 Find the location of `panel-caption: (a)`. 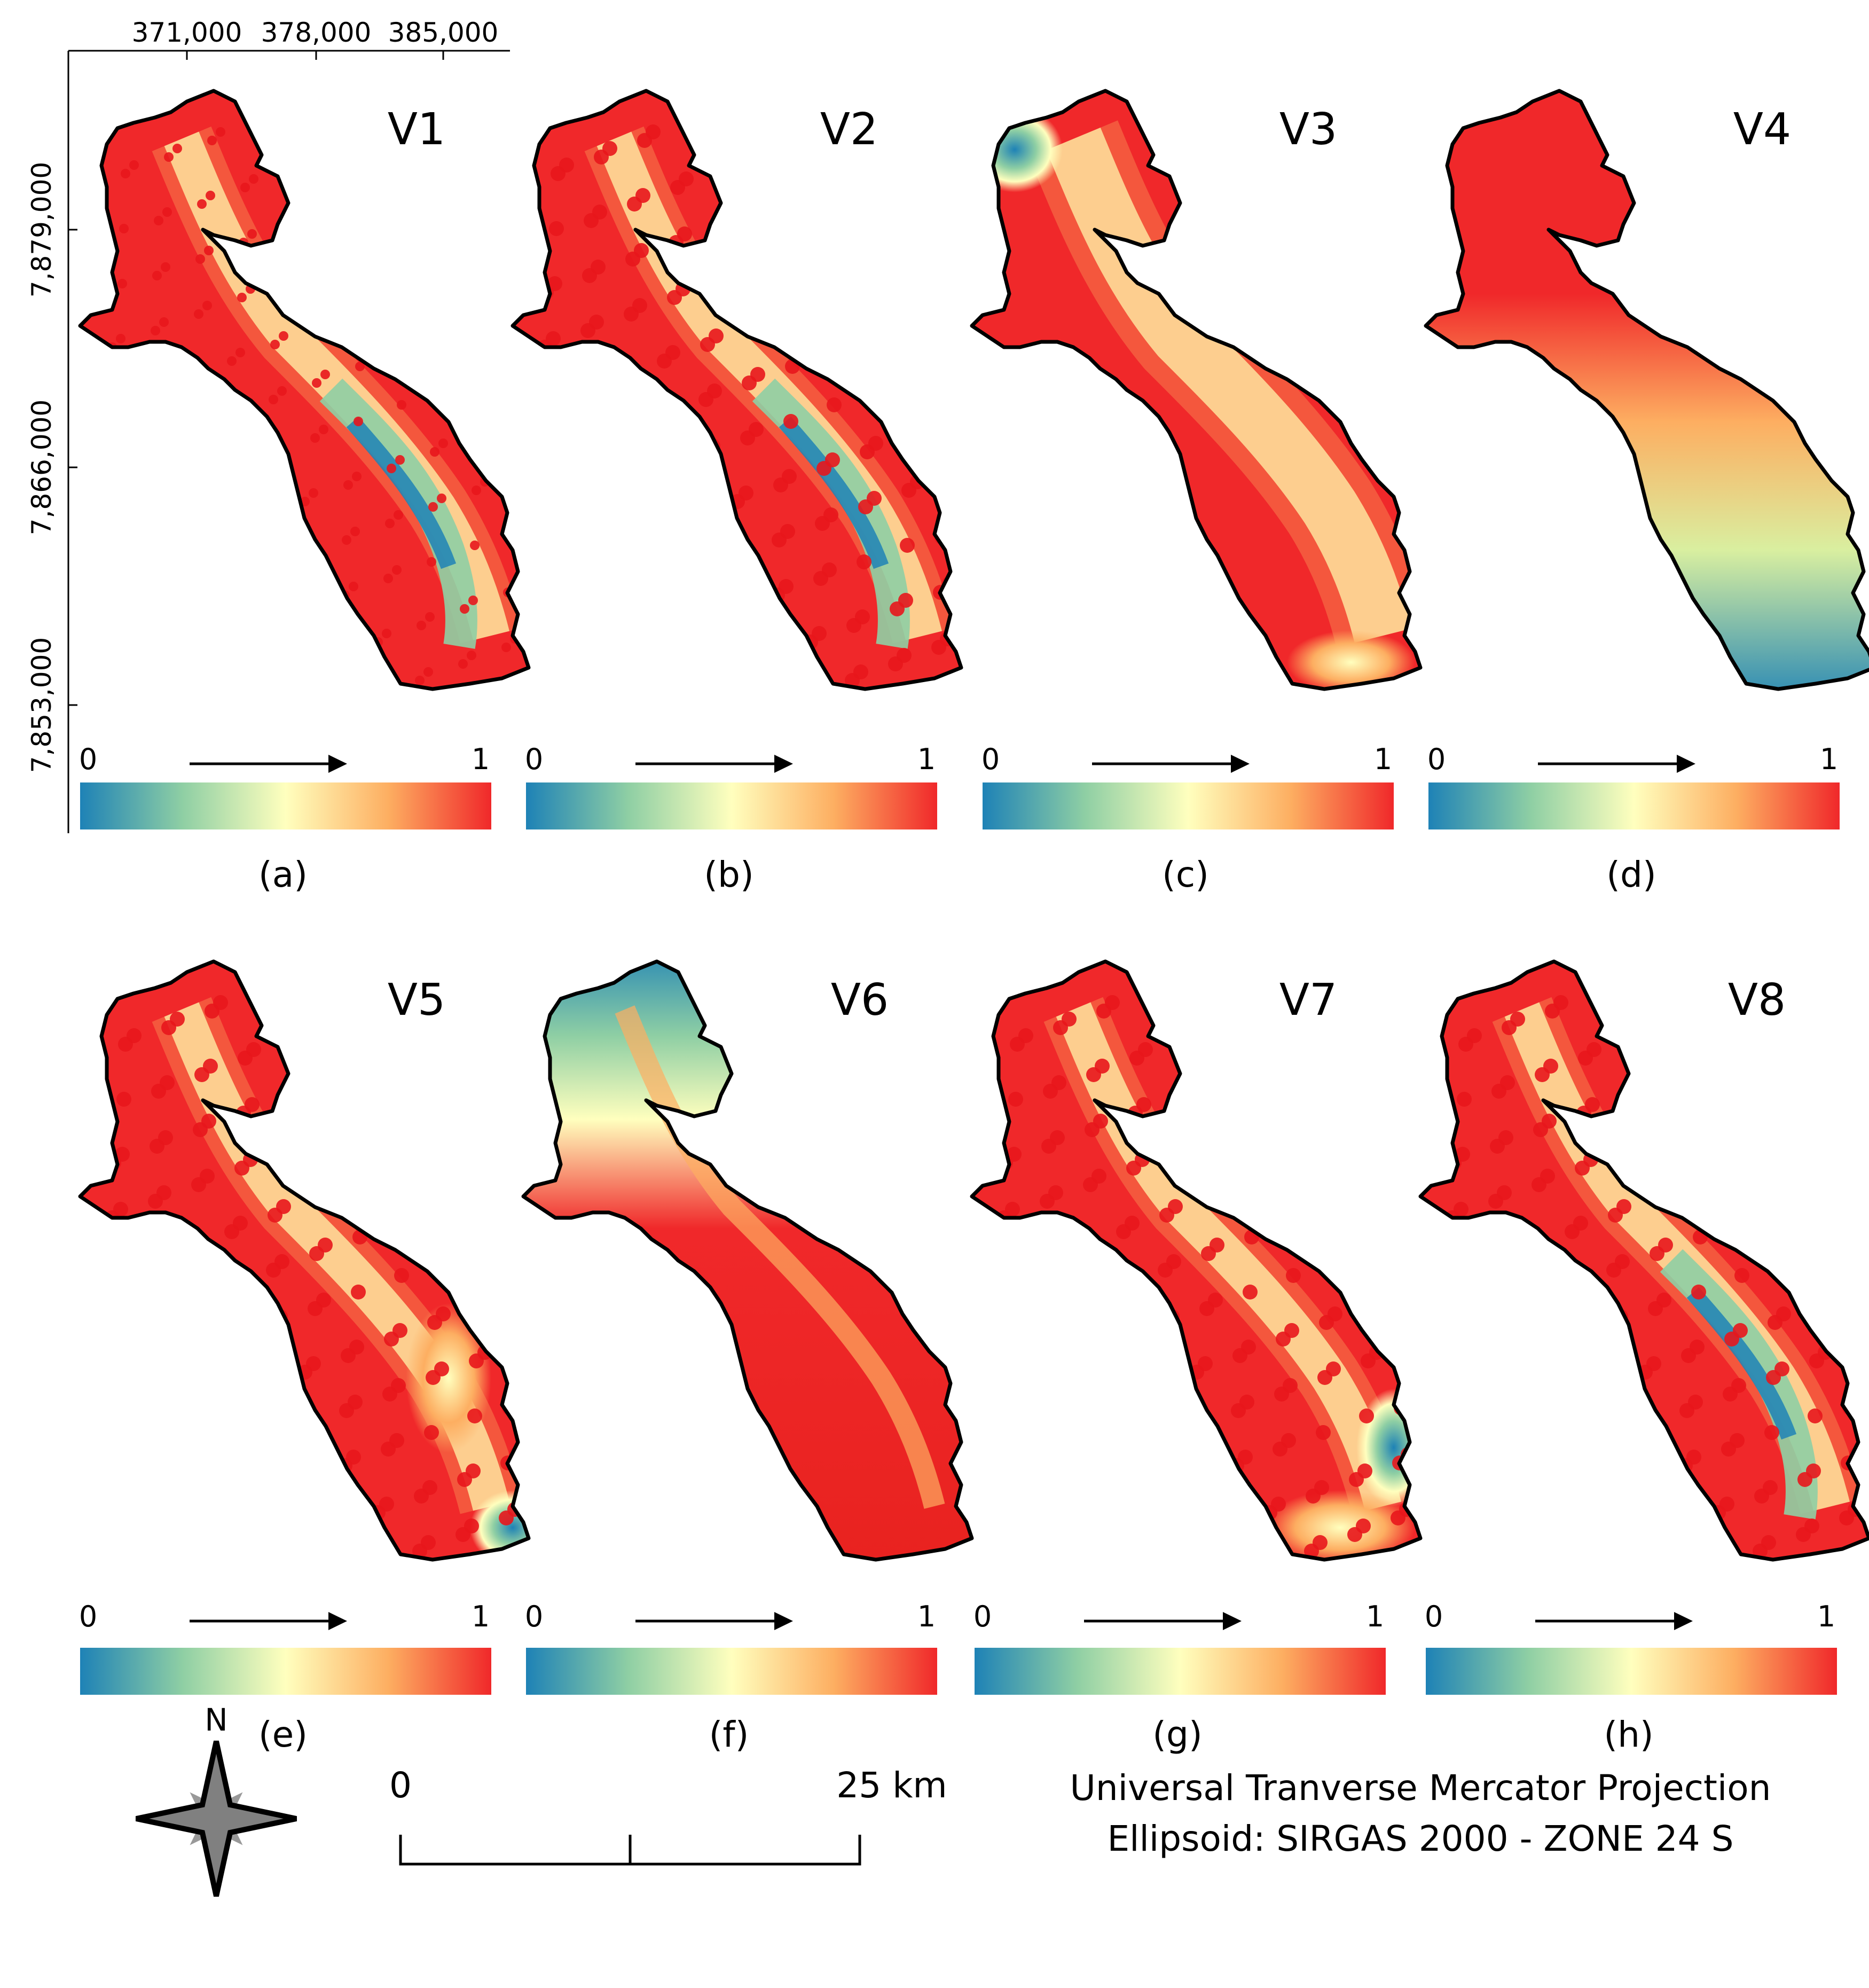

panel-caption: (a) is located at coordinates (283, 874).